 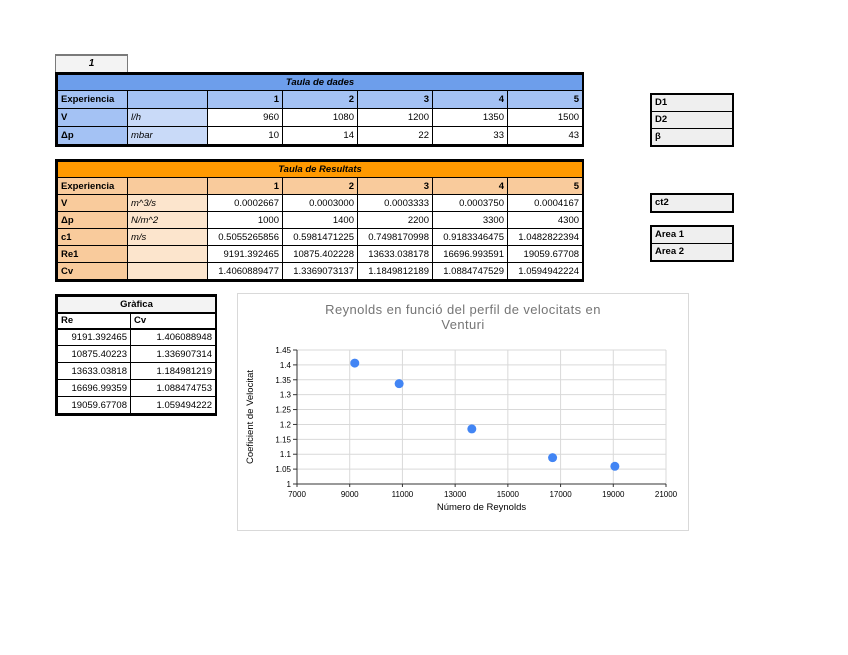 I want to click on grafica-header-cell: Re, so click(x=94, y=321).